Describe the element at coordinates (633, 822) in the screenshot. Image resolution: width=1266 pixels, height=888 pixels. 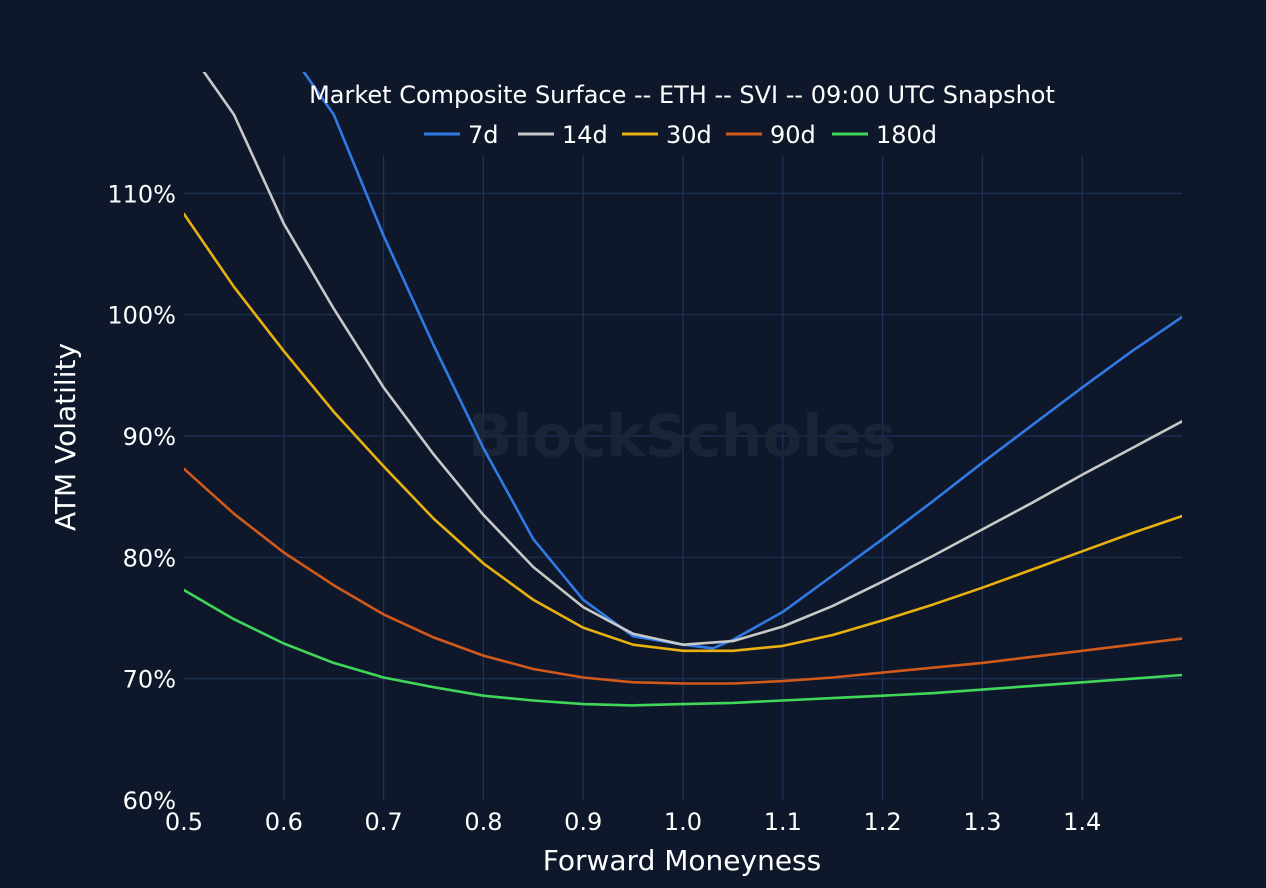
I see `x-axis-ticks: 0.5 0.6 0.7 0.8 0.9 1.0 1.1 1.2 1.3 1.4` at that location.